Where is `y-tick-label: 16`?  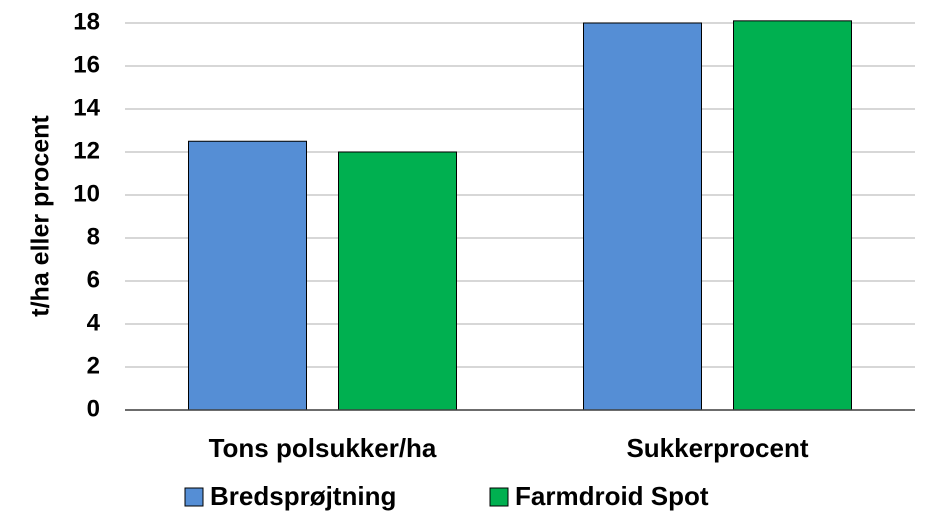 y-tick-label: 16 is located at coordinates (86, 64).